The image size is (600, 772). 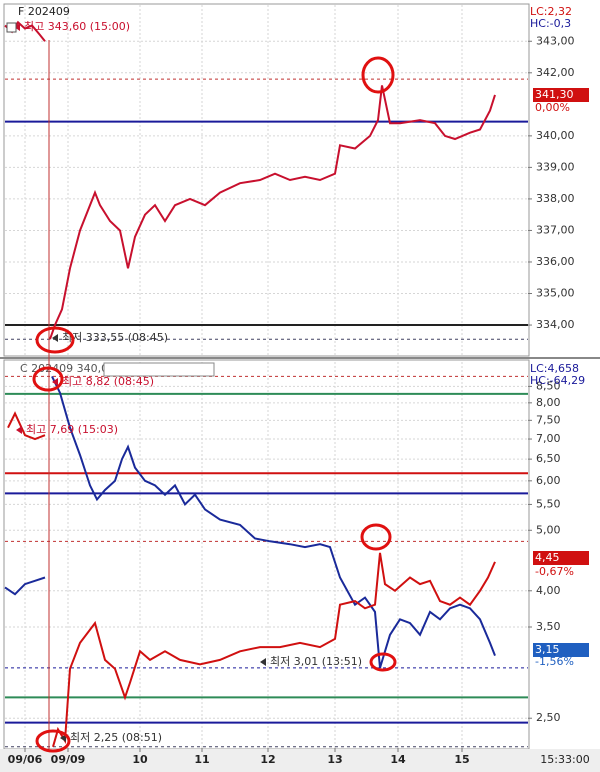 What do you see at coordinates (140, 759) in the screenshot?
I see `x-tick-label: 10` at bounding box center [140, 759].